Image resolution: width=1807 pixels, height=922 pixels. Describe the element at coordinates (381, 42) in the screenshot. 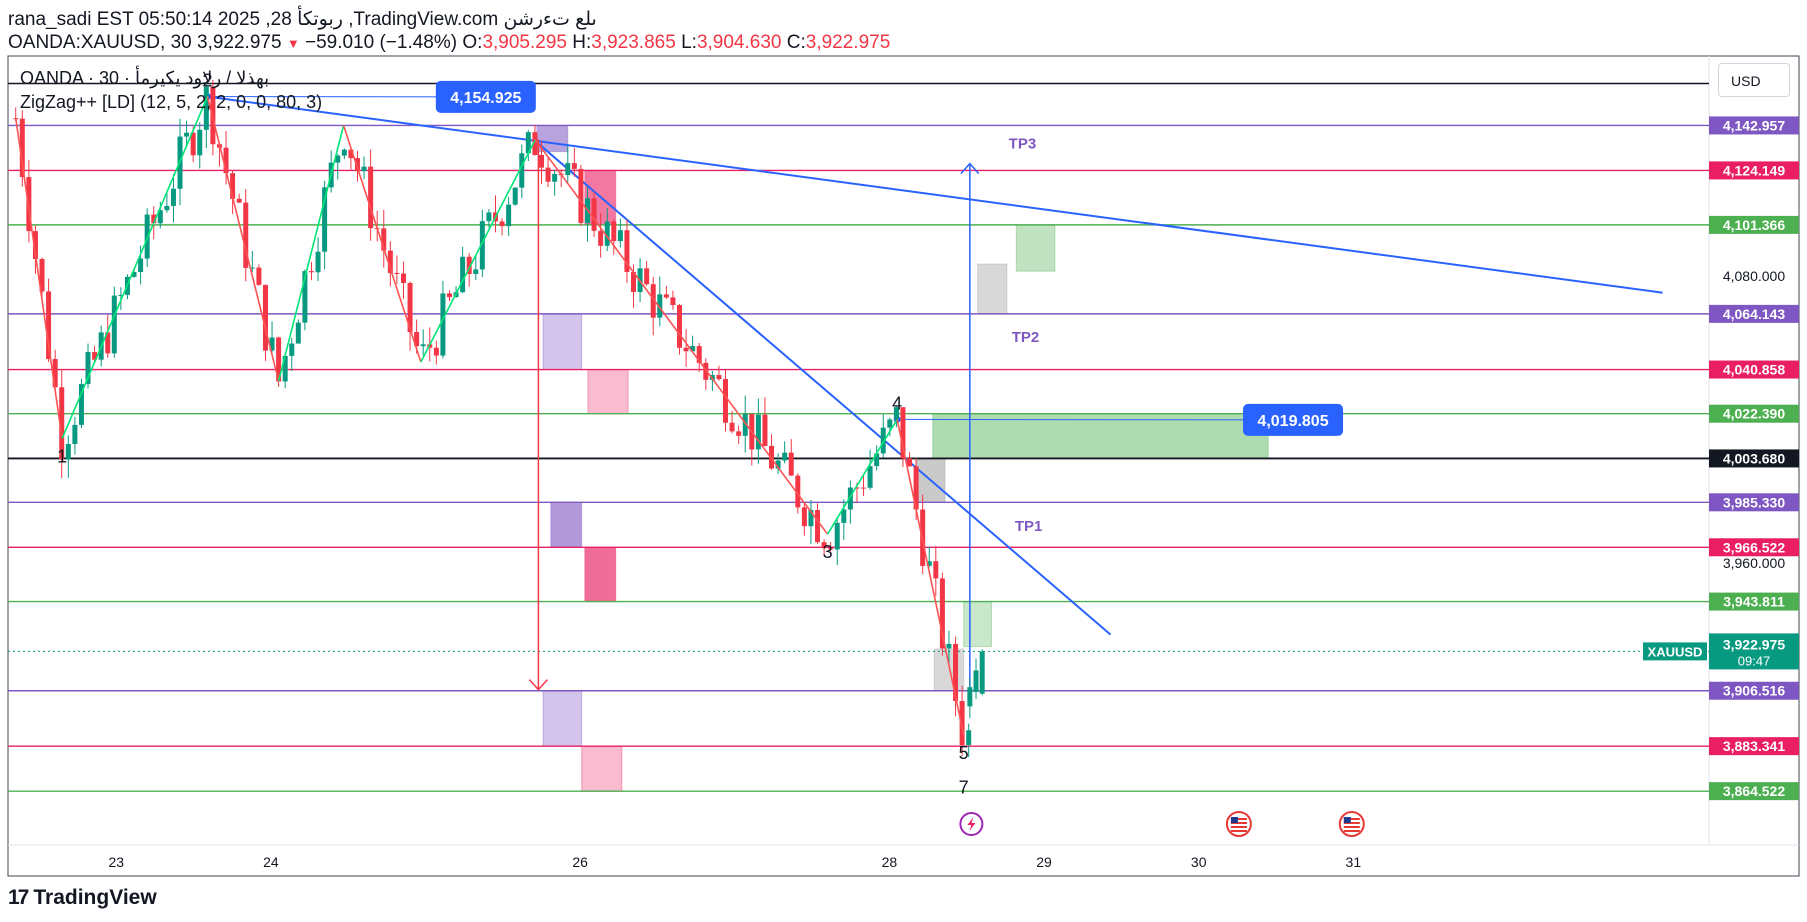

I see `price-change: −59.010 (−1.48%)` at that location.